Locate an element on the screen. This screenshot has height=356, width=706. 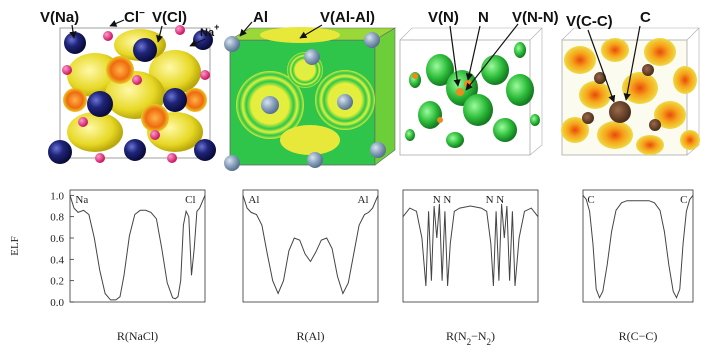
label-c: C is located at coordinates (645, 17).